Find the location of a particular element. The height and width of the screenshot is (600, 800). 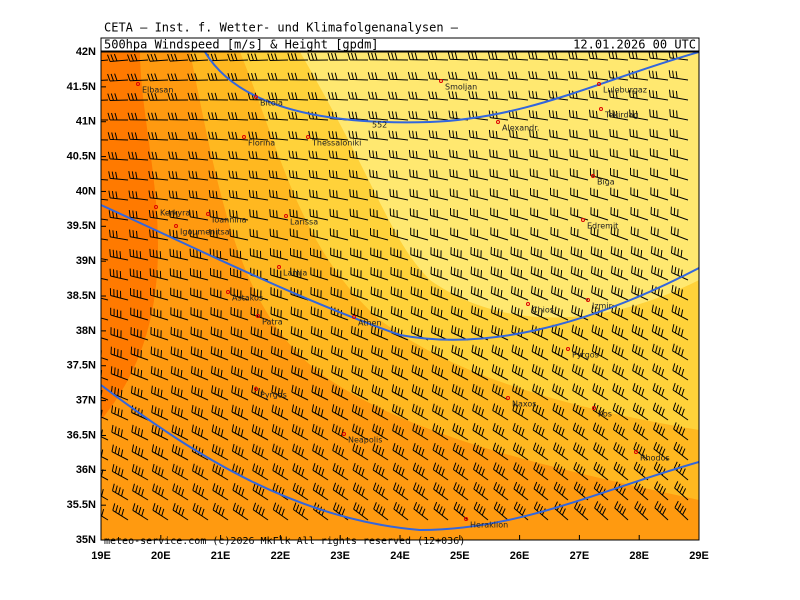

header-bar is located at coordinates (400, 44).